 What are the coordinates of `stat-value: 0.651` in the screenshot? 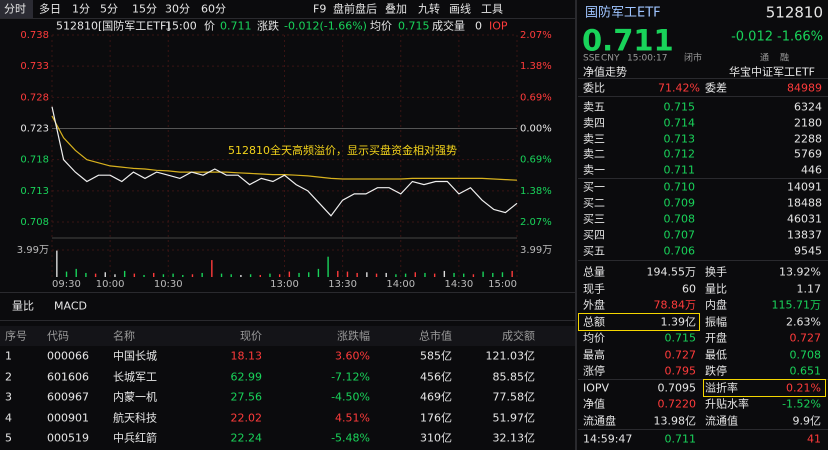 It's located at (805, 371).